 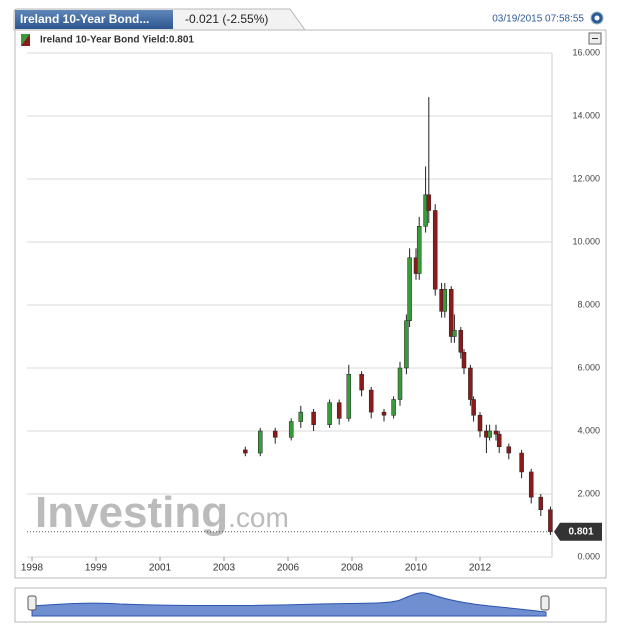 I want to click on y-tick-label: 2.000, so click(x=588, y=493).